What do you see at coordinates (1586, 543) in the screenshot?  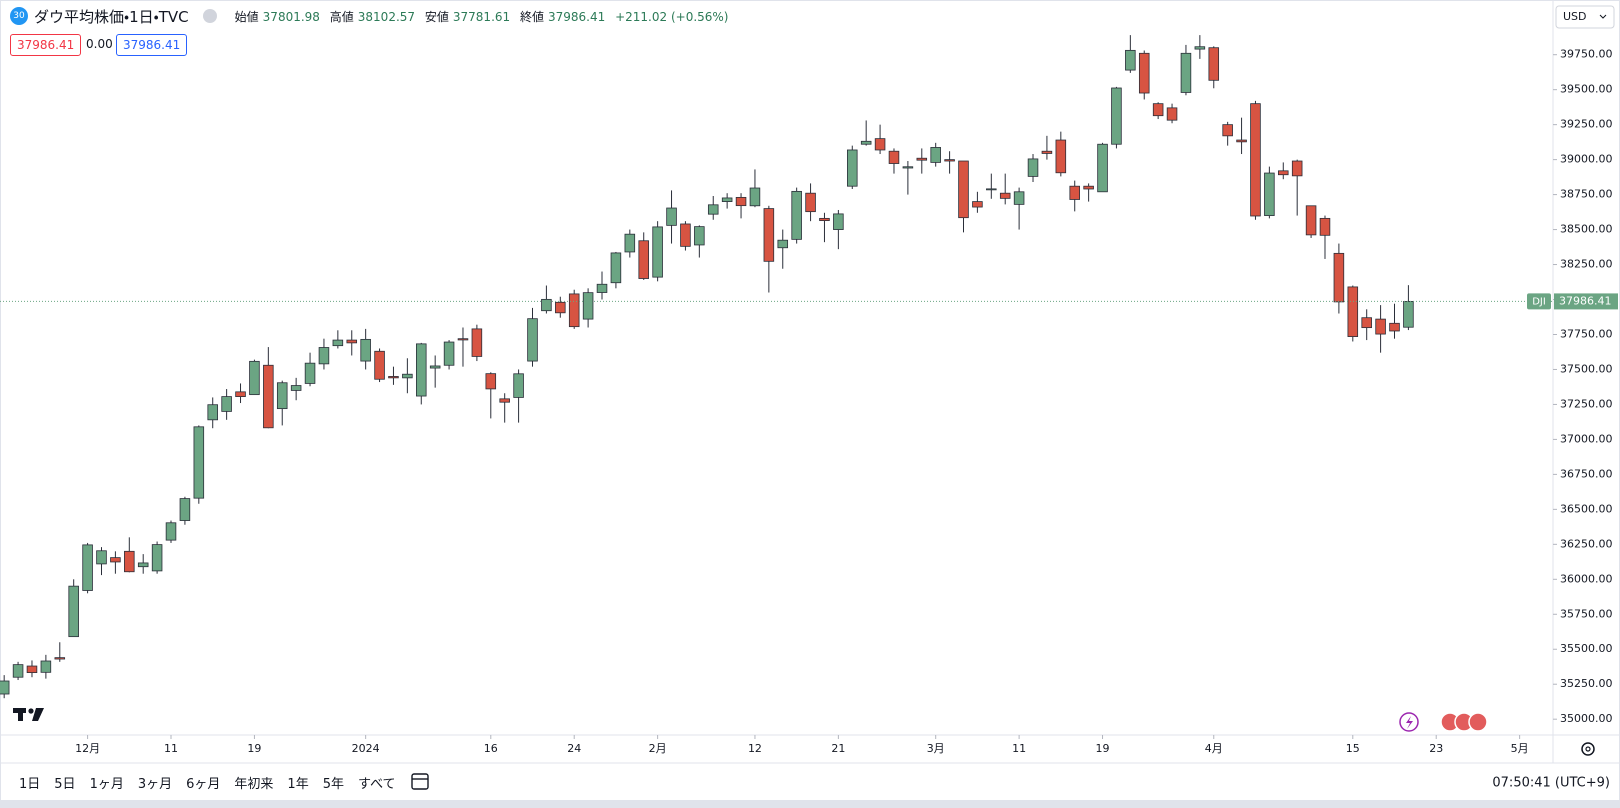 I see `y-tick-label: 36250.00` at bounding box center [1586, 543].